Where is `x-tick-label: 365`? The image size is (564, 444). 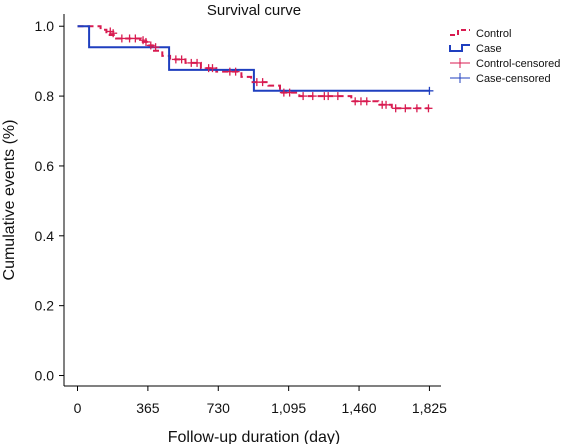
x-tick-label: 365 is located at coordinates (148, 408).